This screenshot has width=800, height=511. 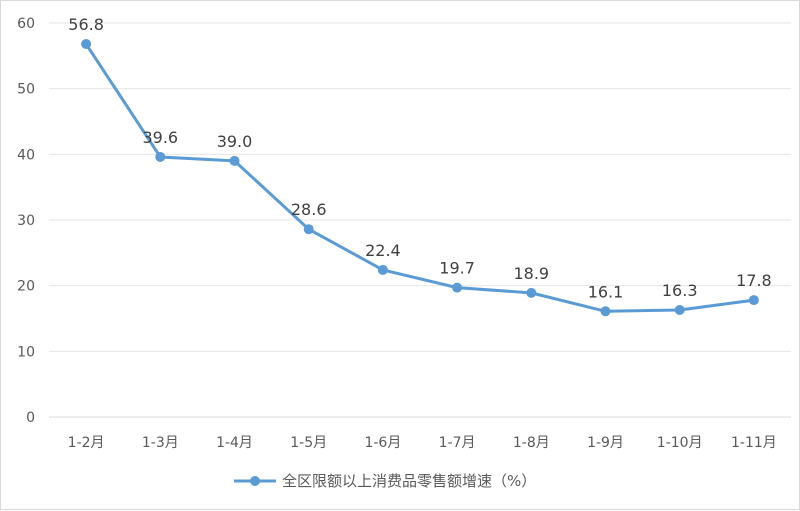 I want to click on data-label: 56.8, so click(x=86, y=24).